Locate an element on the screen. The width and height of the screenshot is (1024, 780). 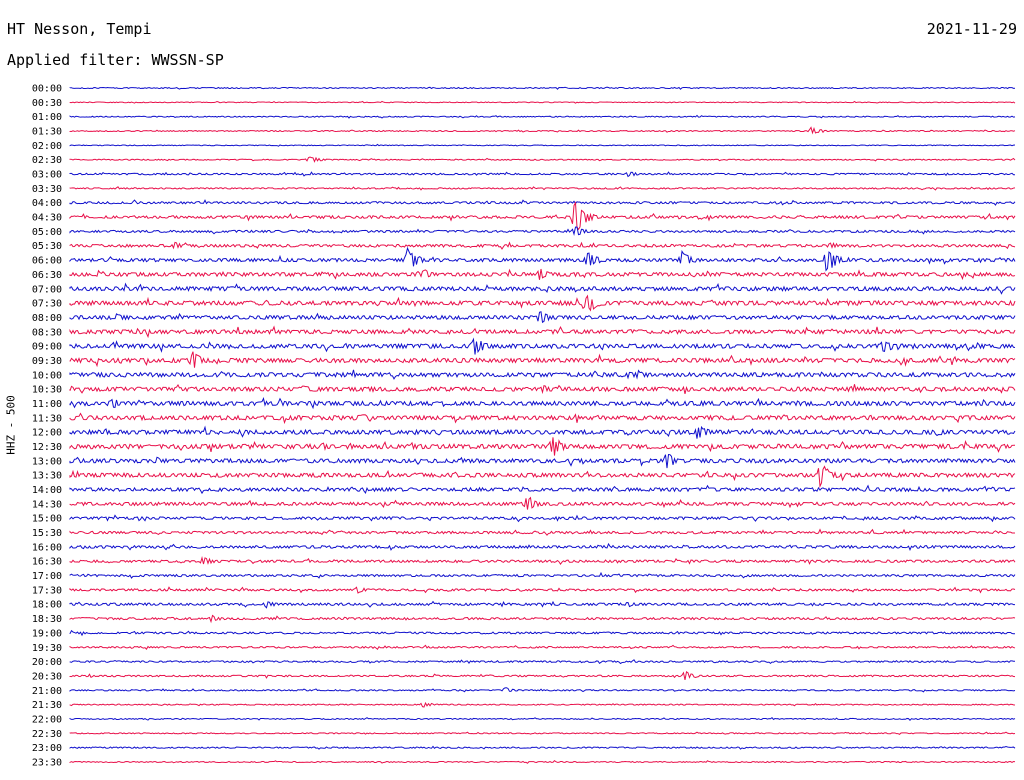
row-time-label: 10:30 is located at coordinates (47, 390).